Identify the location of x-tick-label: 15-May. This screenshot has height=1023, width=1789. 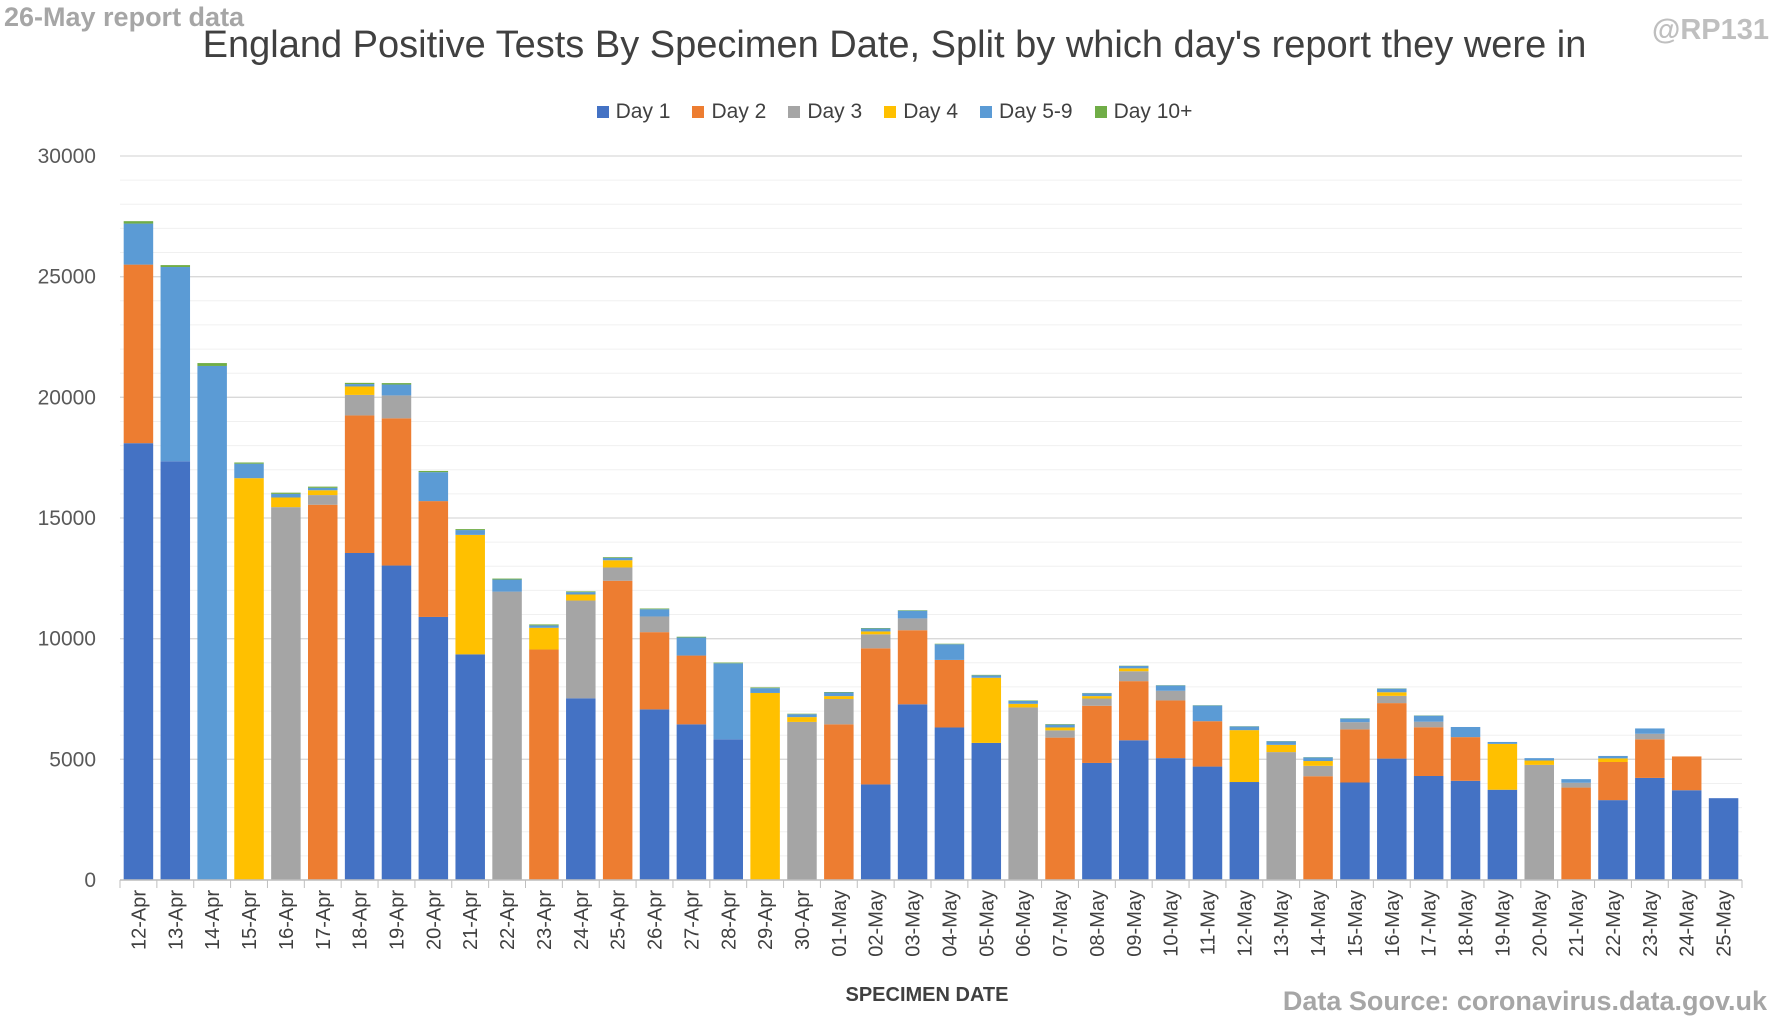
(1356, 923).